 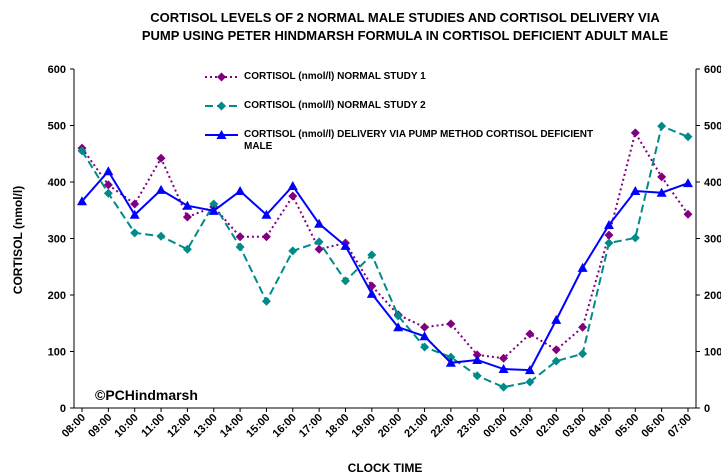 I want to click on x-tick-label: 14:00, so click(x=232, y=426).